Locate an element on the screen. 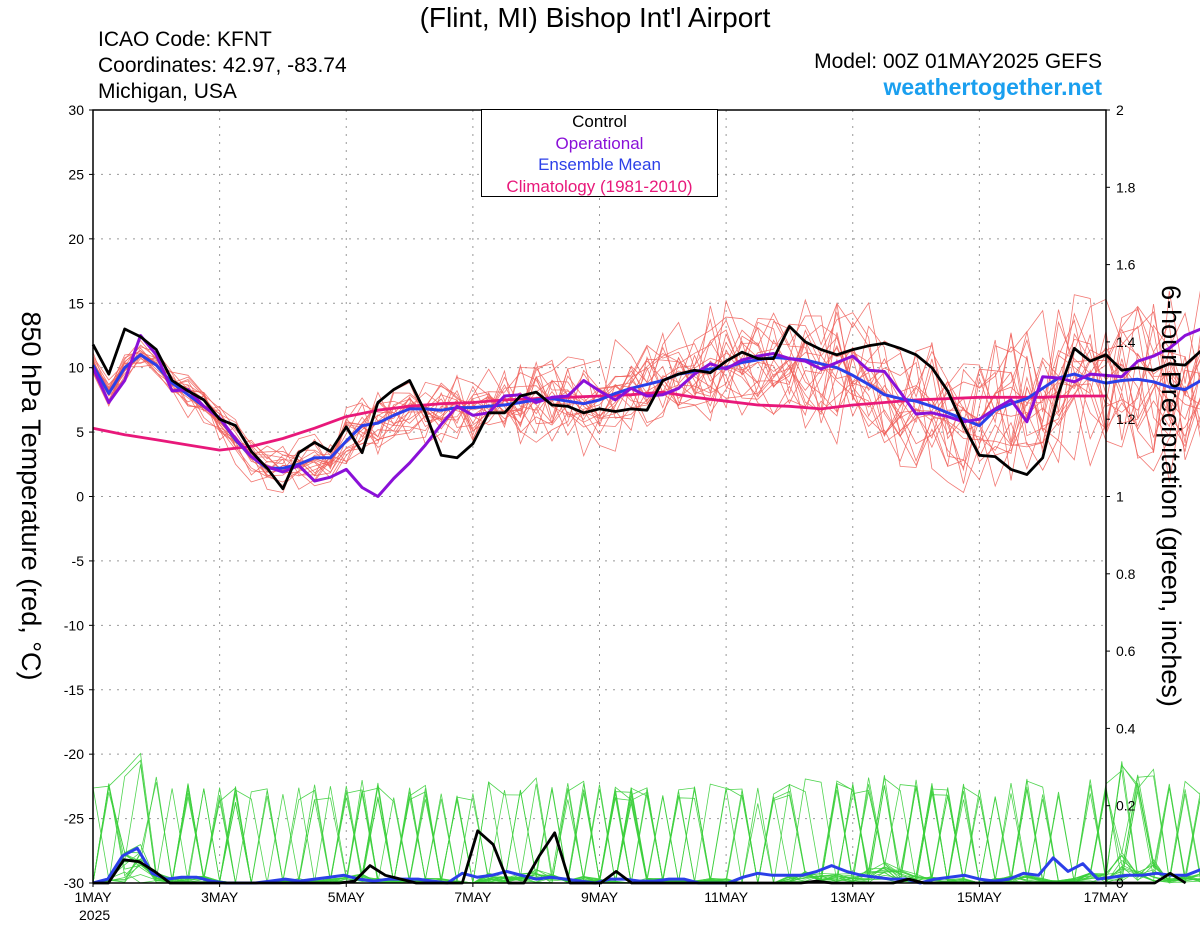  x-tick-year: 2025 is located at coordinates (94, 915).